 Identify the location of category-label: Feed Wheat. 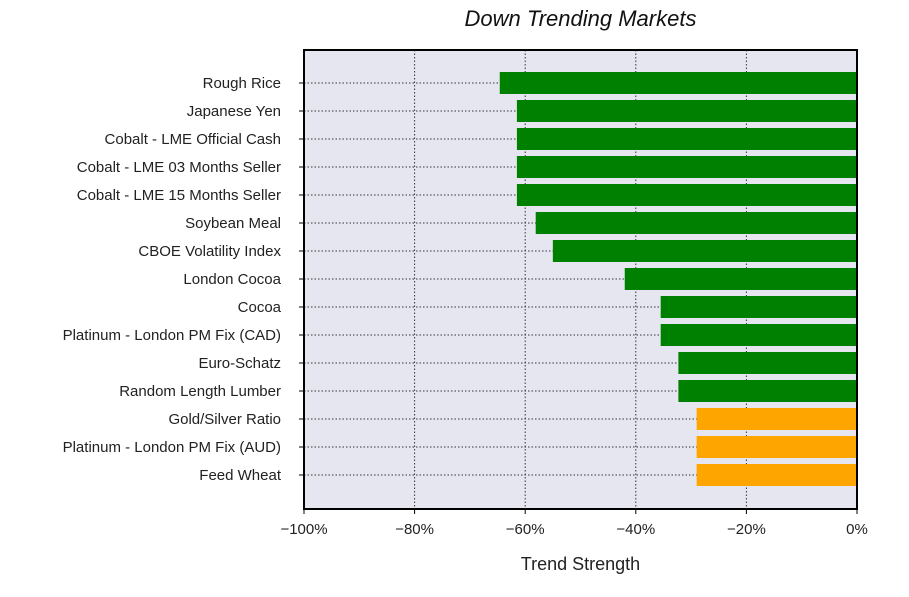
(240, 475).